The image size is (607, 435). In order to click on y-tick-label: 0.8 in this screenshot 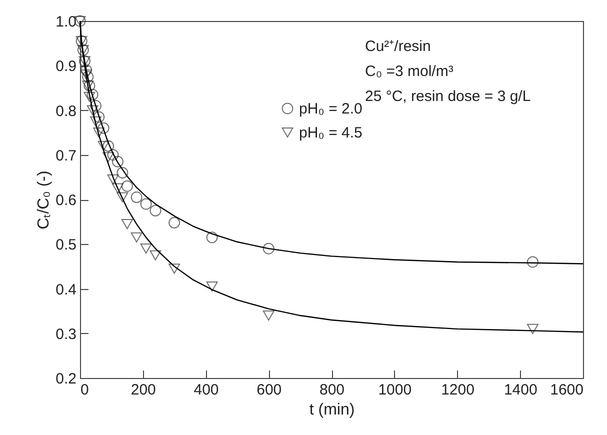, I will do `click(66, 111)`.